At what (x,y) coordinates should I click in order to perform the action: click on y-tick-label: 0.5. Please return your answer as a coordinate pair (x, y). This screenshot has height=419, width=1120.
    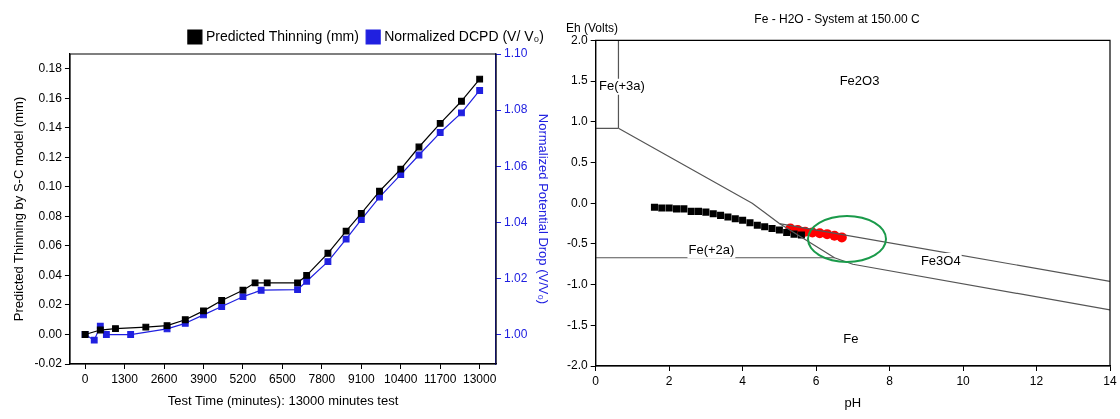
    Looking at the image, I should click on (579, 161).